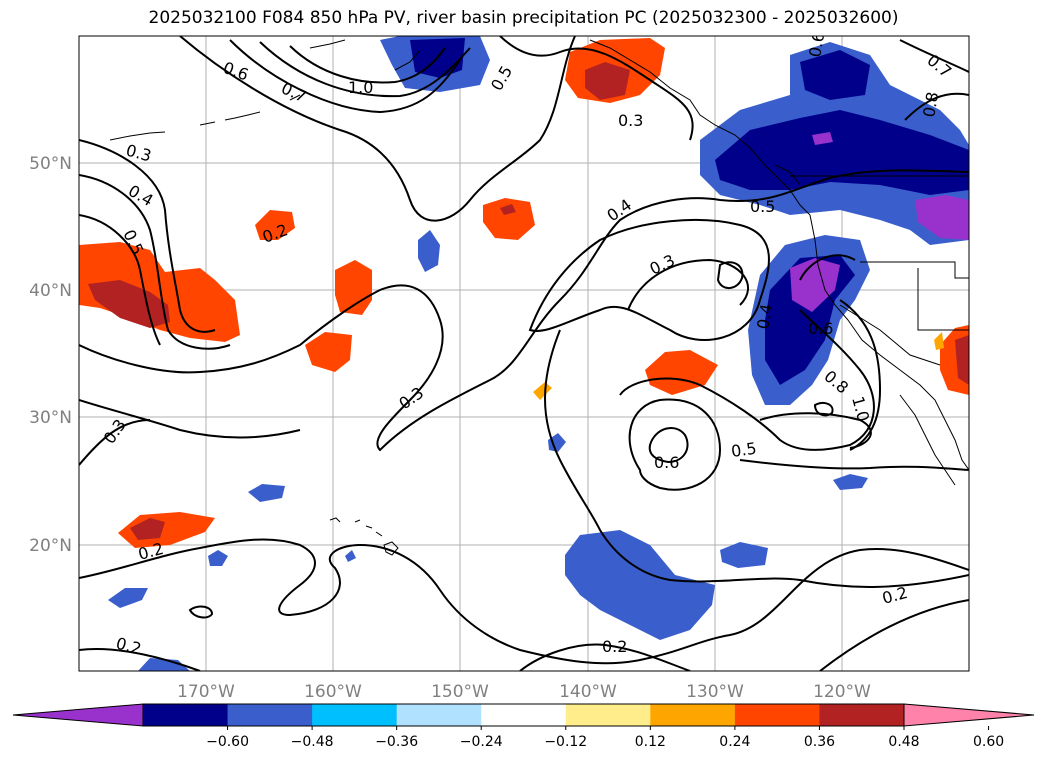 The height and width of the screenshot is (765, 1047). I want to click on border-lines, so click(879, 270).